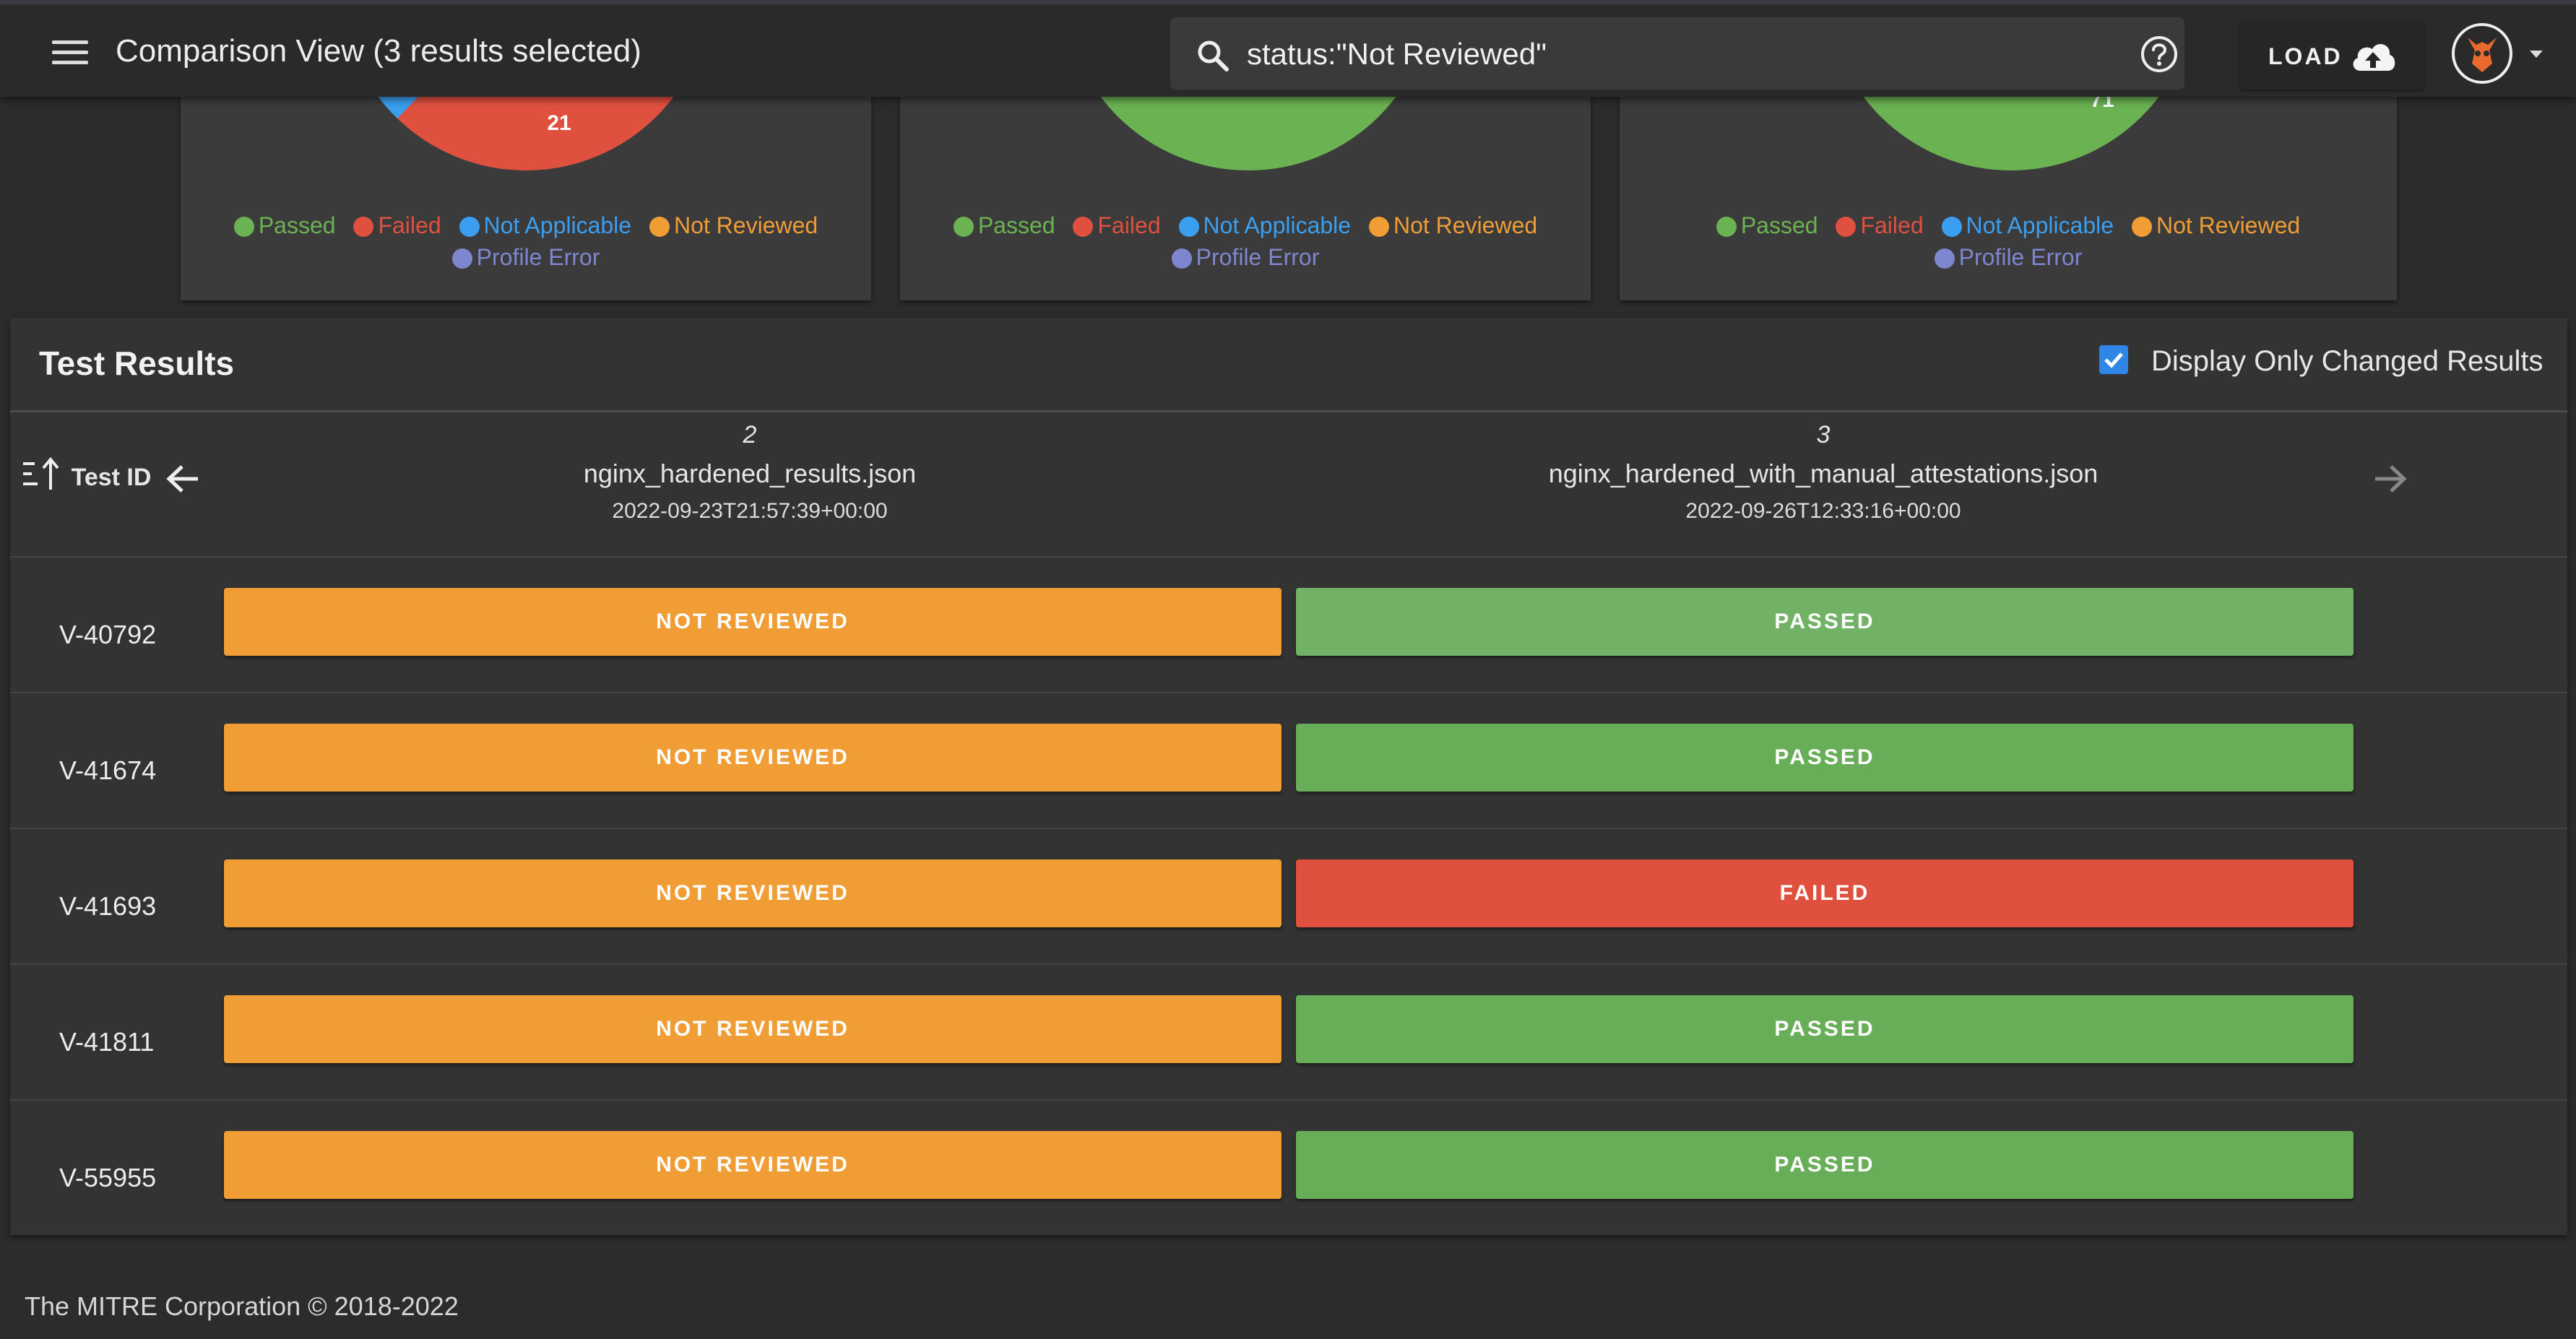  I want to click on arrow-left-icon, so click(183, 479).